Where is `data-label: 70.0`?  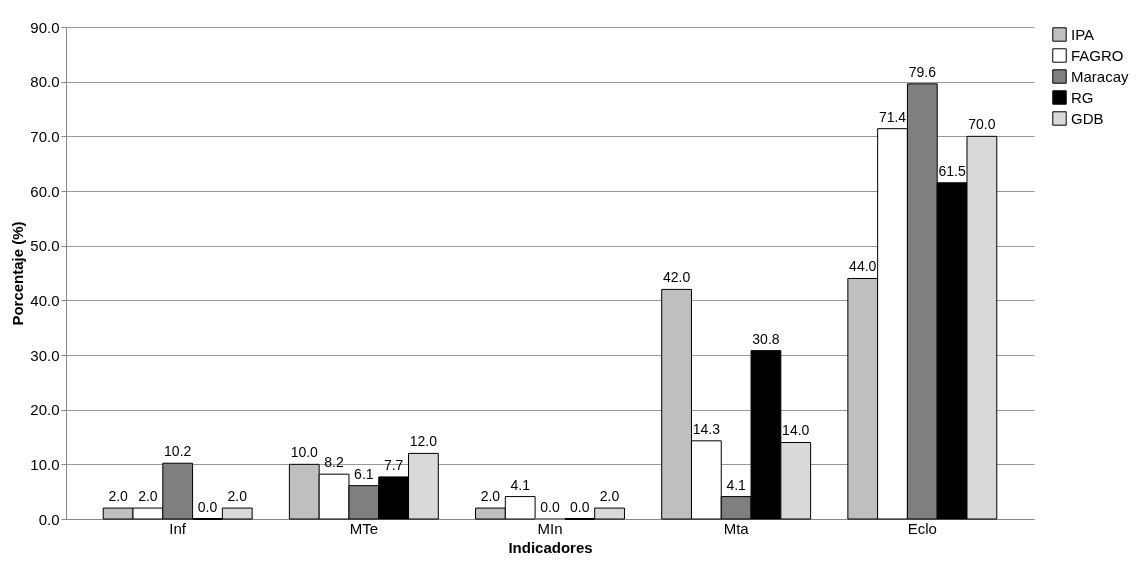 data-label: 70.0 is located at coordinates (982, 124).